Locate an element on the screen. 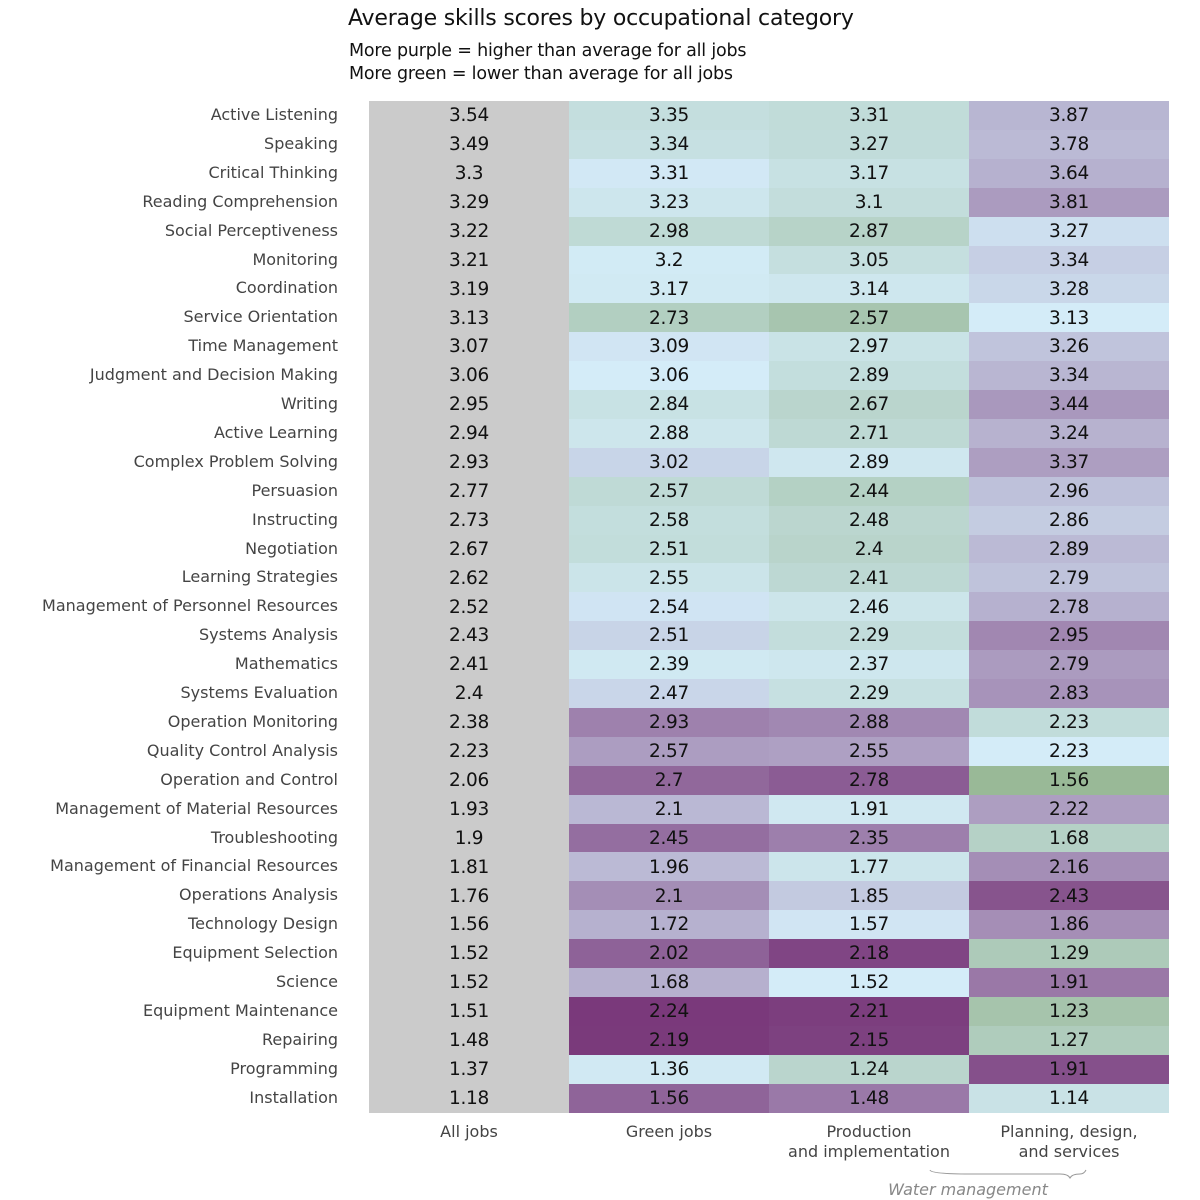 The height and width of the screenshot is (1200, 1200). row-label: Operation and Control is located at coordinates (249, 779).